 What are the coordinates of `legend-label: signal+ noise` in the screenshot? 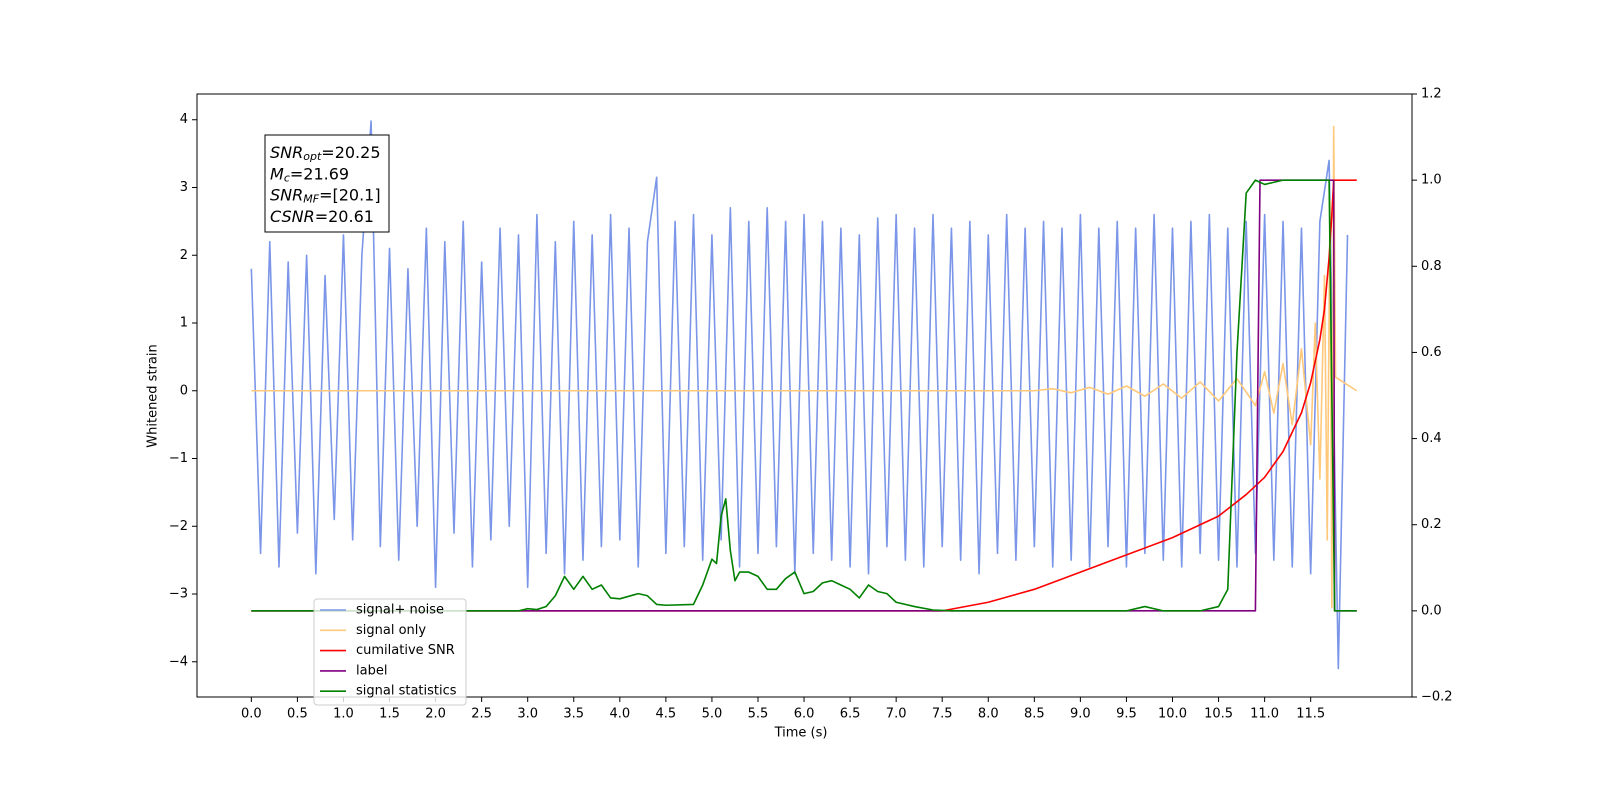 It's located at (400, 610).